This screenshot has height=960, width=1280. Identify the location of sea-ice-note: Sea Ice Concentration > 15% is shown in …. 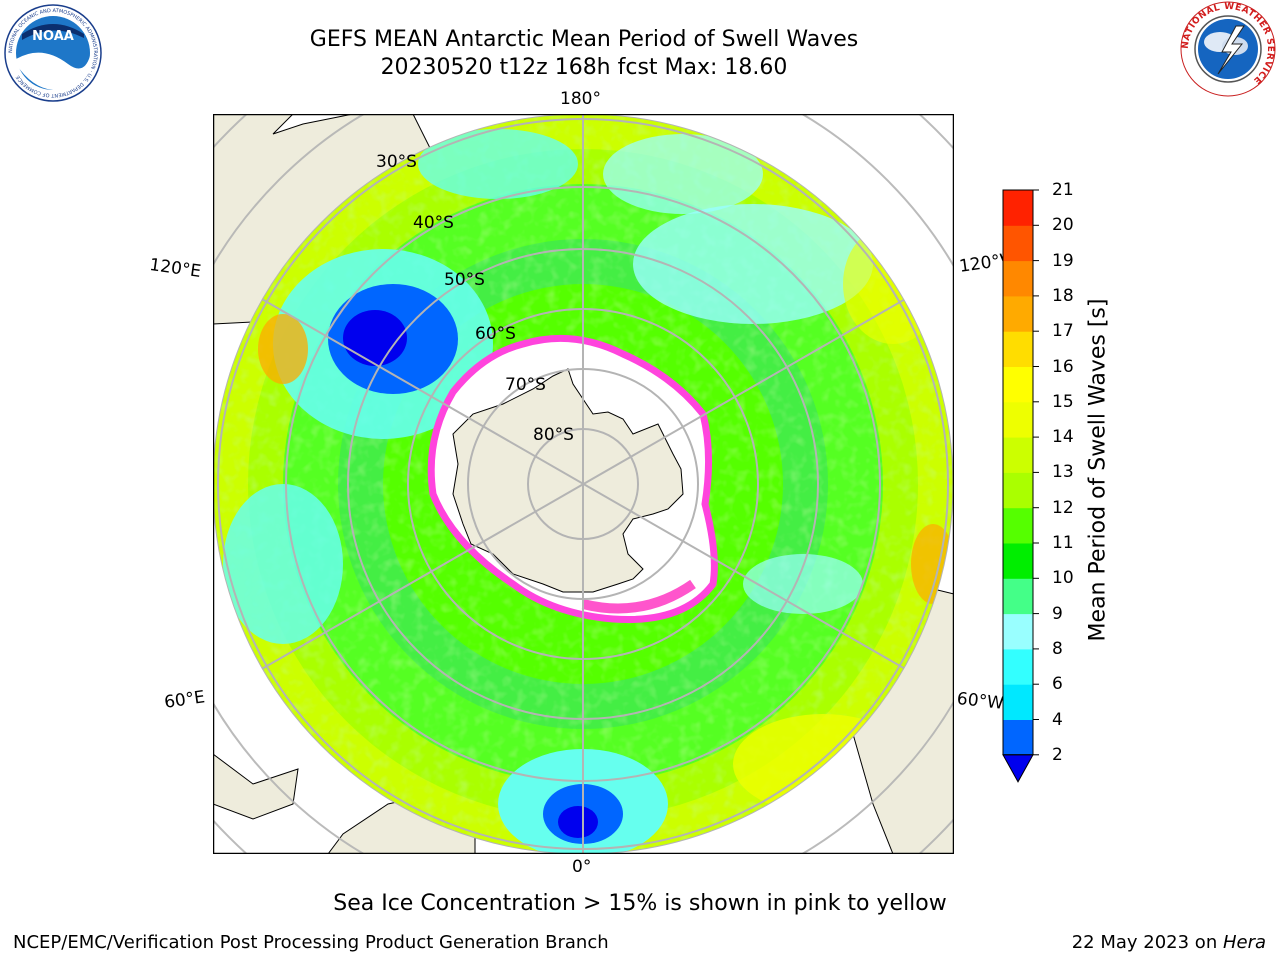
(640, 903).